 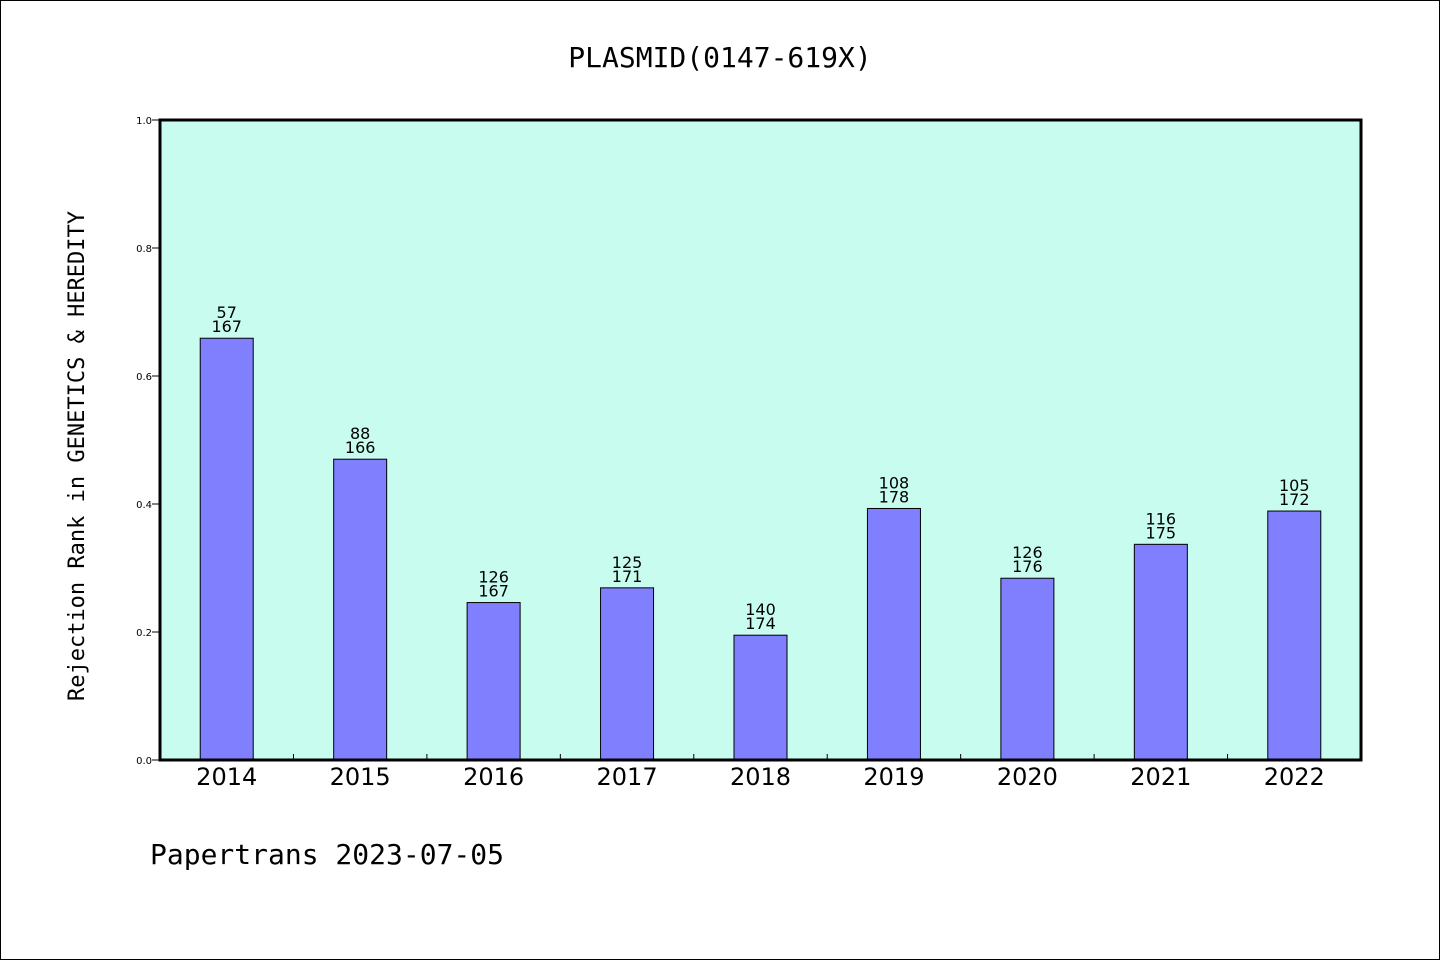 What do you see at coordinates (144, 249) in the screenshot?
I see `y-tick-label: 0.8` at bounding box center [144, 249].